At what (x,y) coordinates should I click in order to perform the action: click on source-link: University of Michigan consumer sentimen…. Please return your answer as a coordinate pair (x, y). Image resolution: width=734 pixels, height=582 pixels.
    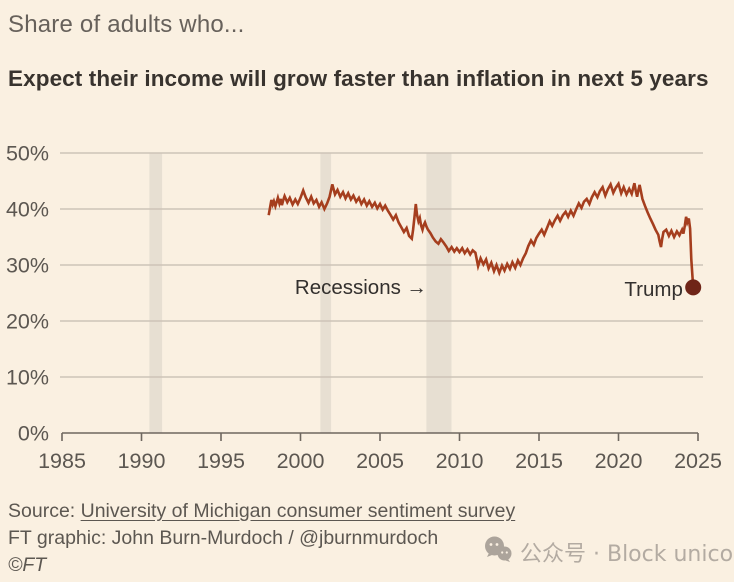
    Looking at the image, I should click on (298, 511).